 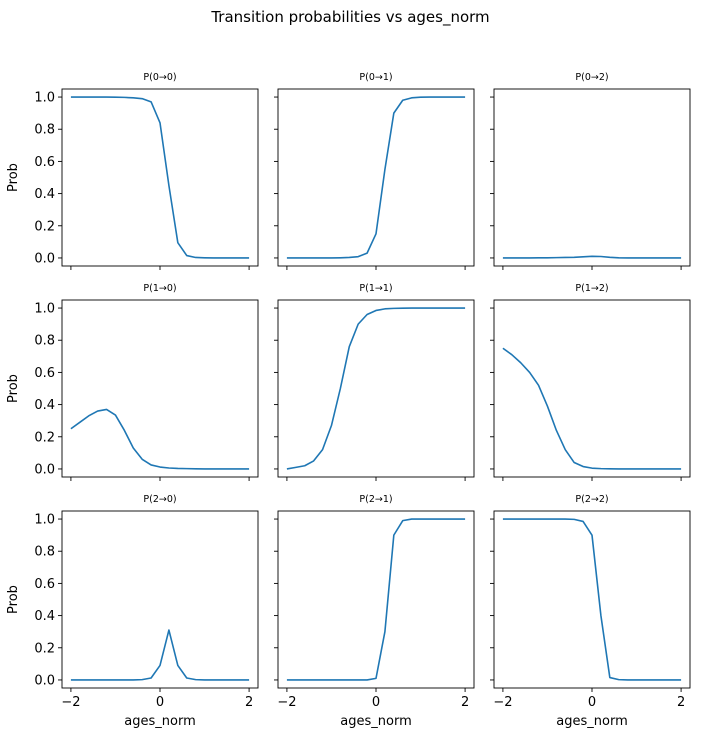 What do you see at coordinates (350, 17) in the screenshot?
I see `figure-title: Transition probabilities vs ages_norm` at bounding box center [350, 17].